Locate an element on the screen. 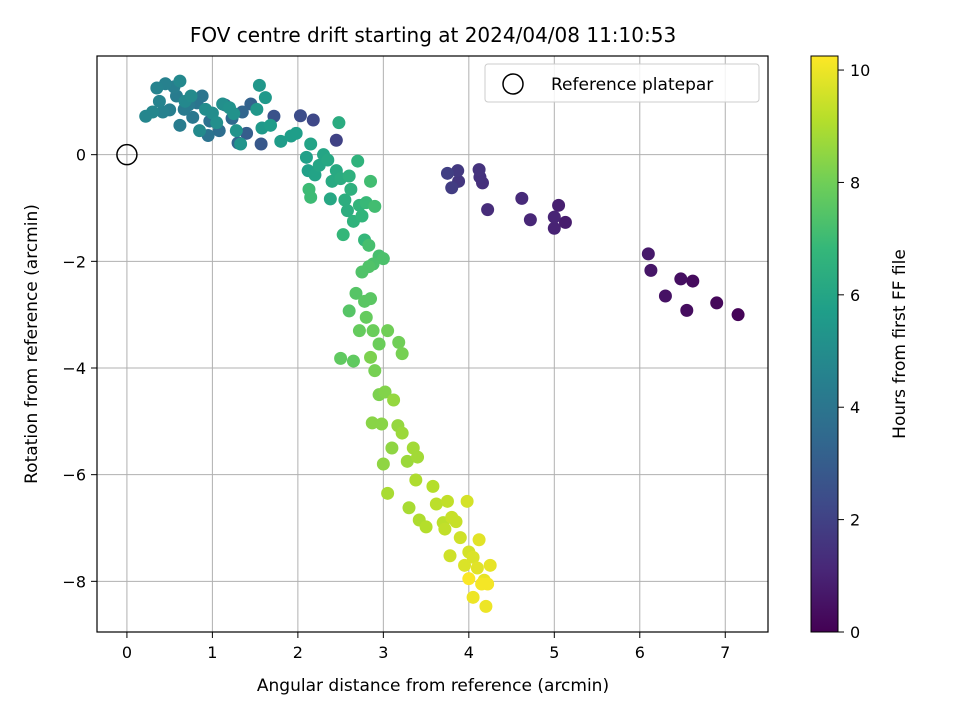 The image size is (960, 720). x-tick-label: 6 is located at coordinates (640, 652).